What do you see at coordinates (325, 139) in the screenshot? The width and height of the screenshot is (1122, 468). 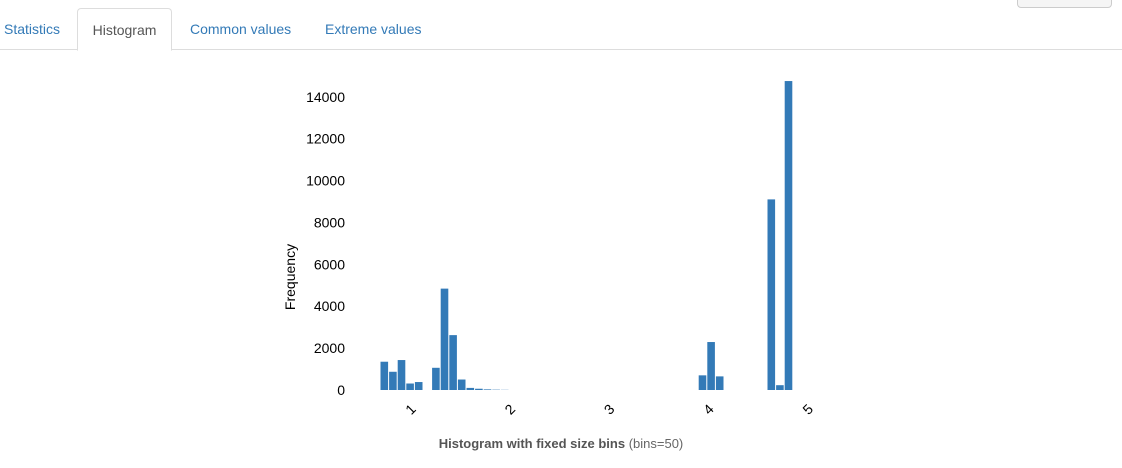 I see `y-tick-label: 12000` at bounding box center [325, 139].